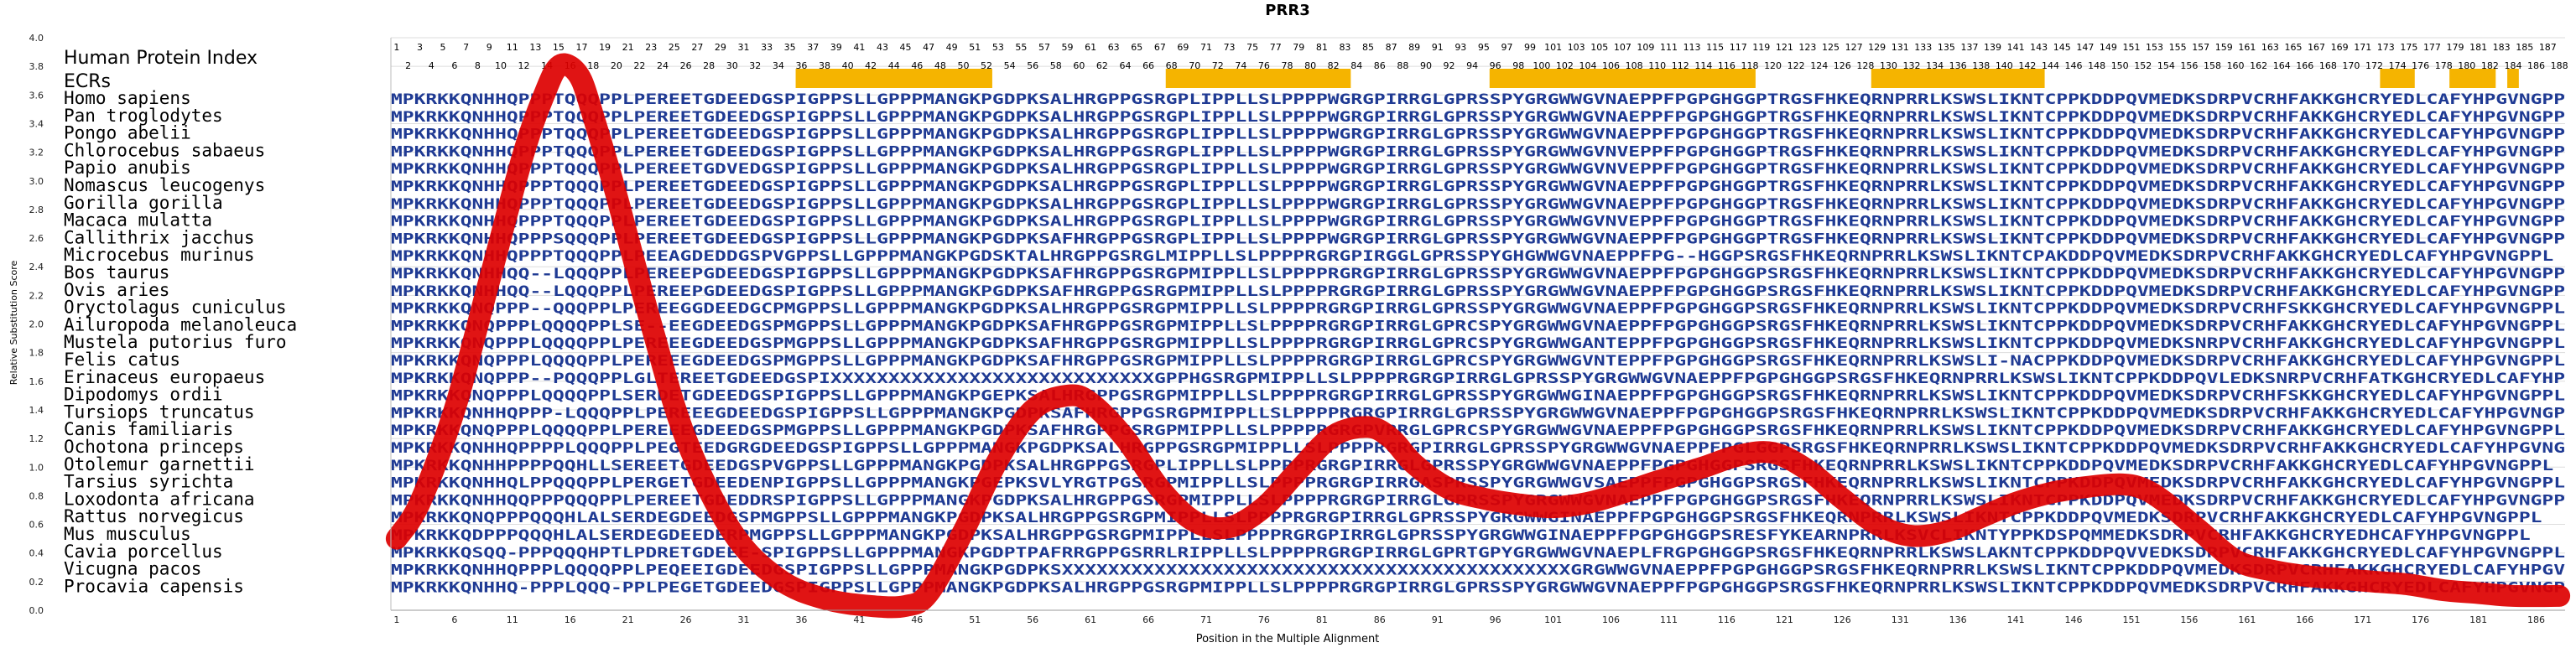 The height and width of the screenshot is (653, 2576). What do you see at coordinates (148, 429) in the screenshot?
I see `species-label: Canis familiaris` at bounding box center [148, 429].